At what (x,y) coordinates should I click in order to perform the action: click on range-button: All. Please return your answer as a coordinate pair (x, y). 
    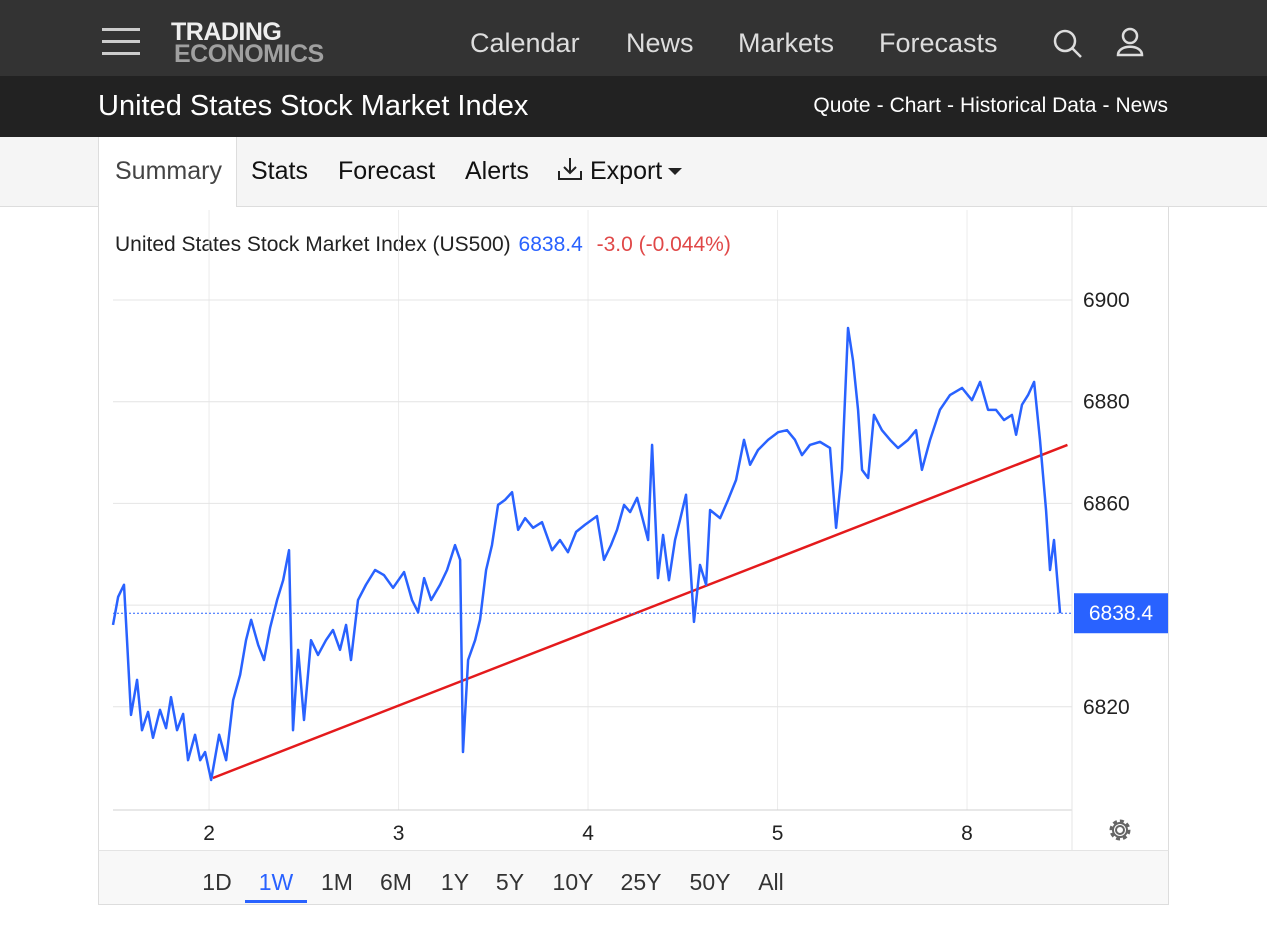
    Looking at the image, I should click on (771, 882).